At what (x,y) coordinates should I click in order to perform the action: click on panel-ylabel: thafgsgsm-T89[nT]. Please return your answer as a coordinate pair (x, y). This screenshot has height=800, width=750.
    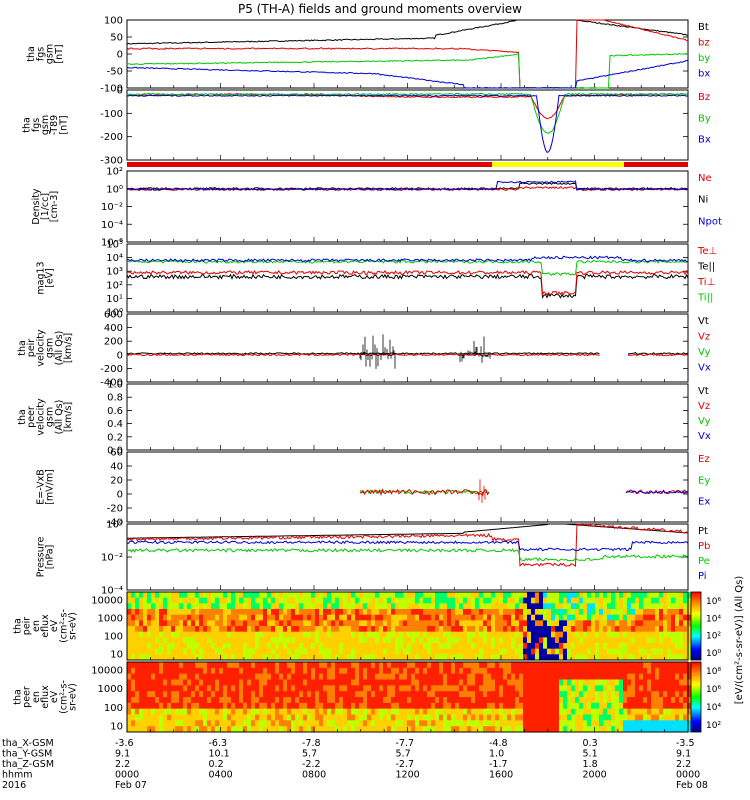
    Looking at the image, I should click on (46, 125).